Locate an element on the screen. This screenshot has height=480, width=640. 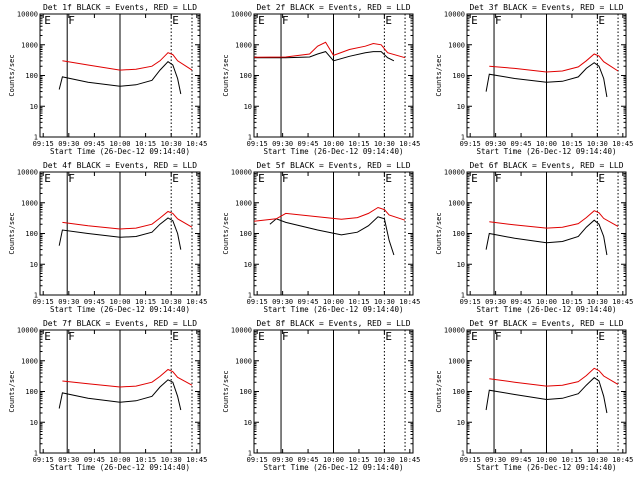
panel-title: Det 4f BLACK = Events, RED = LLD is located at coordinates (120, 165).